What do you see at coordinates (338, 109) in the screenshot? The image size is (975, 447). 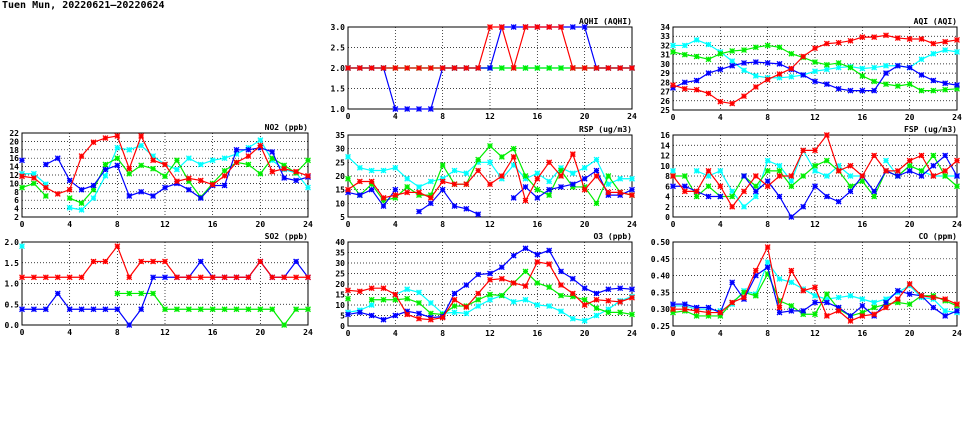 I see `y-tick-label: 1.0` at bounding box center [338, 109].